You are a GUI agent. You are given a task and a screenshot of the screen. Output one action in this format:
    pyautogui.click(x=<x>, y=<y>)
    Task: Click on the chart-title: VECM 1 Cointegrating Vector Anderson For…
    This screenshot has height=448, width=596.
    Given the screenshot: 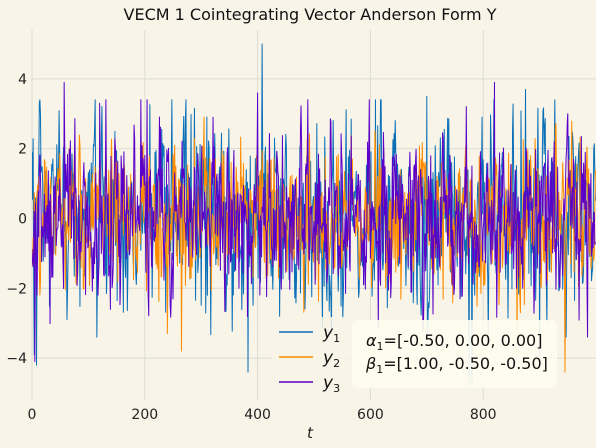 What is the action you would take?
    pyautogui.click(x=310, y=14)
    